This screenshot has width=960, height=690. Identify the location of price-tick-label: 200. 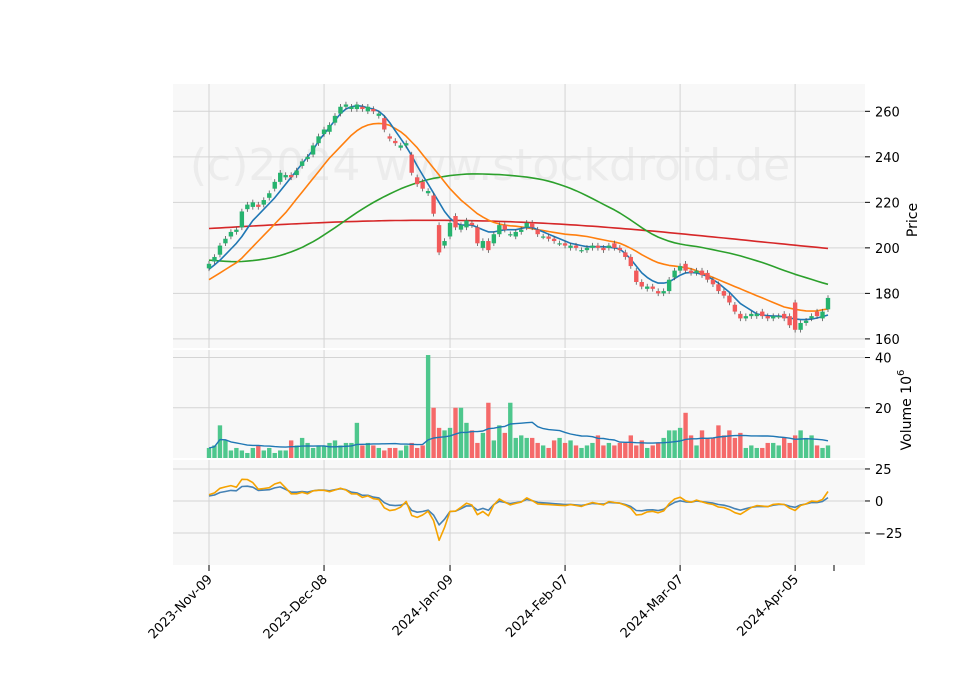
(887, 249).